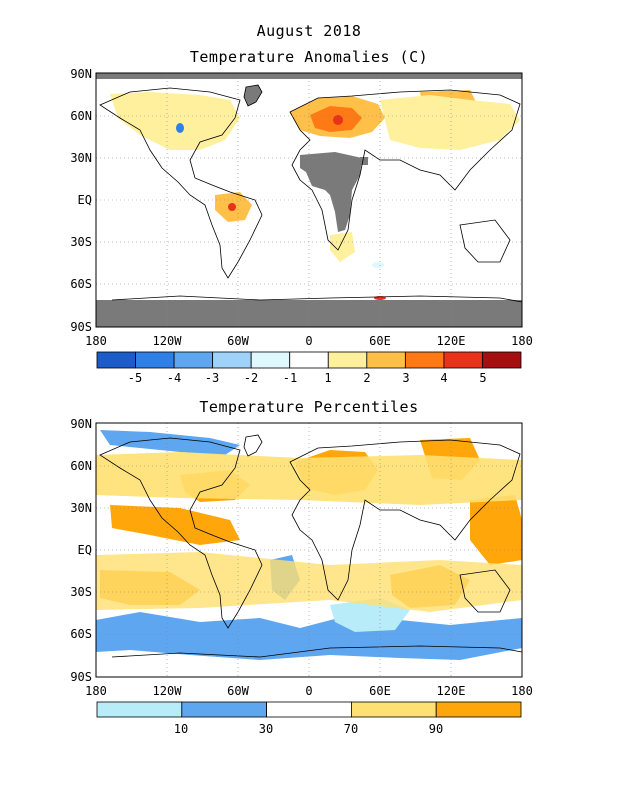 This screenshot has height=800, width=618. I want to click on anomaly-asia-yellow, so click(450, 122).